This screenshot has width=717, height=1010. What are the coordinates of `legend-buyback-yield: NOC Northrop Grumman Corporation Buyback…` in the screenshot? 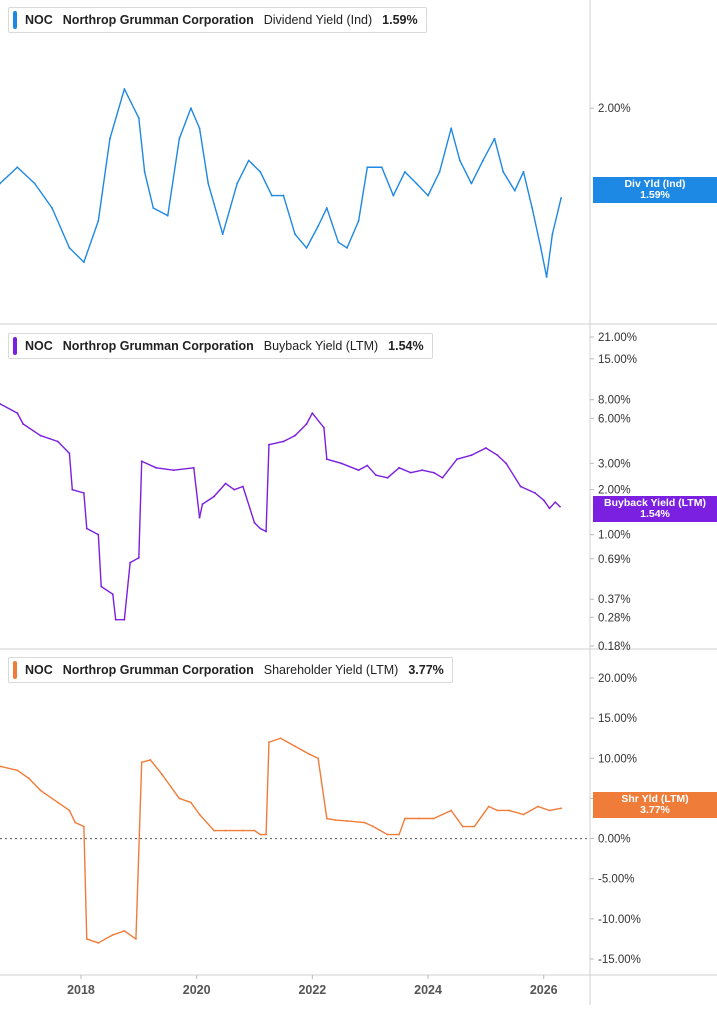 It's located at (220, 346).